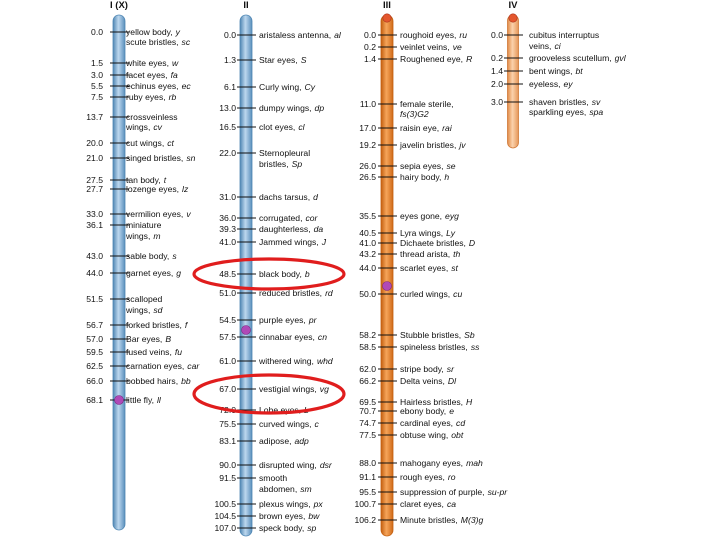 This screenshot has height=545, width=720. I want to click on gene-symbol: B, so click(168, 339).